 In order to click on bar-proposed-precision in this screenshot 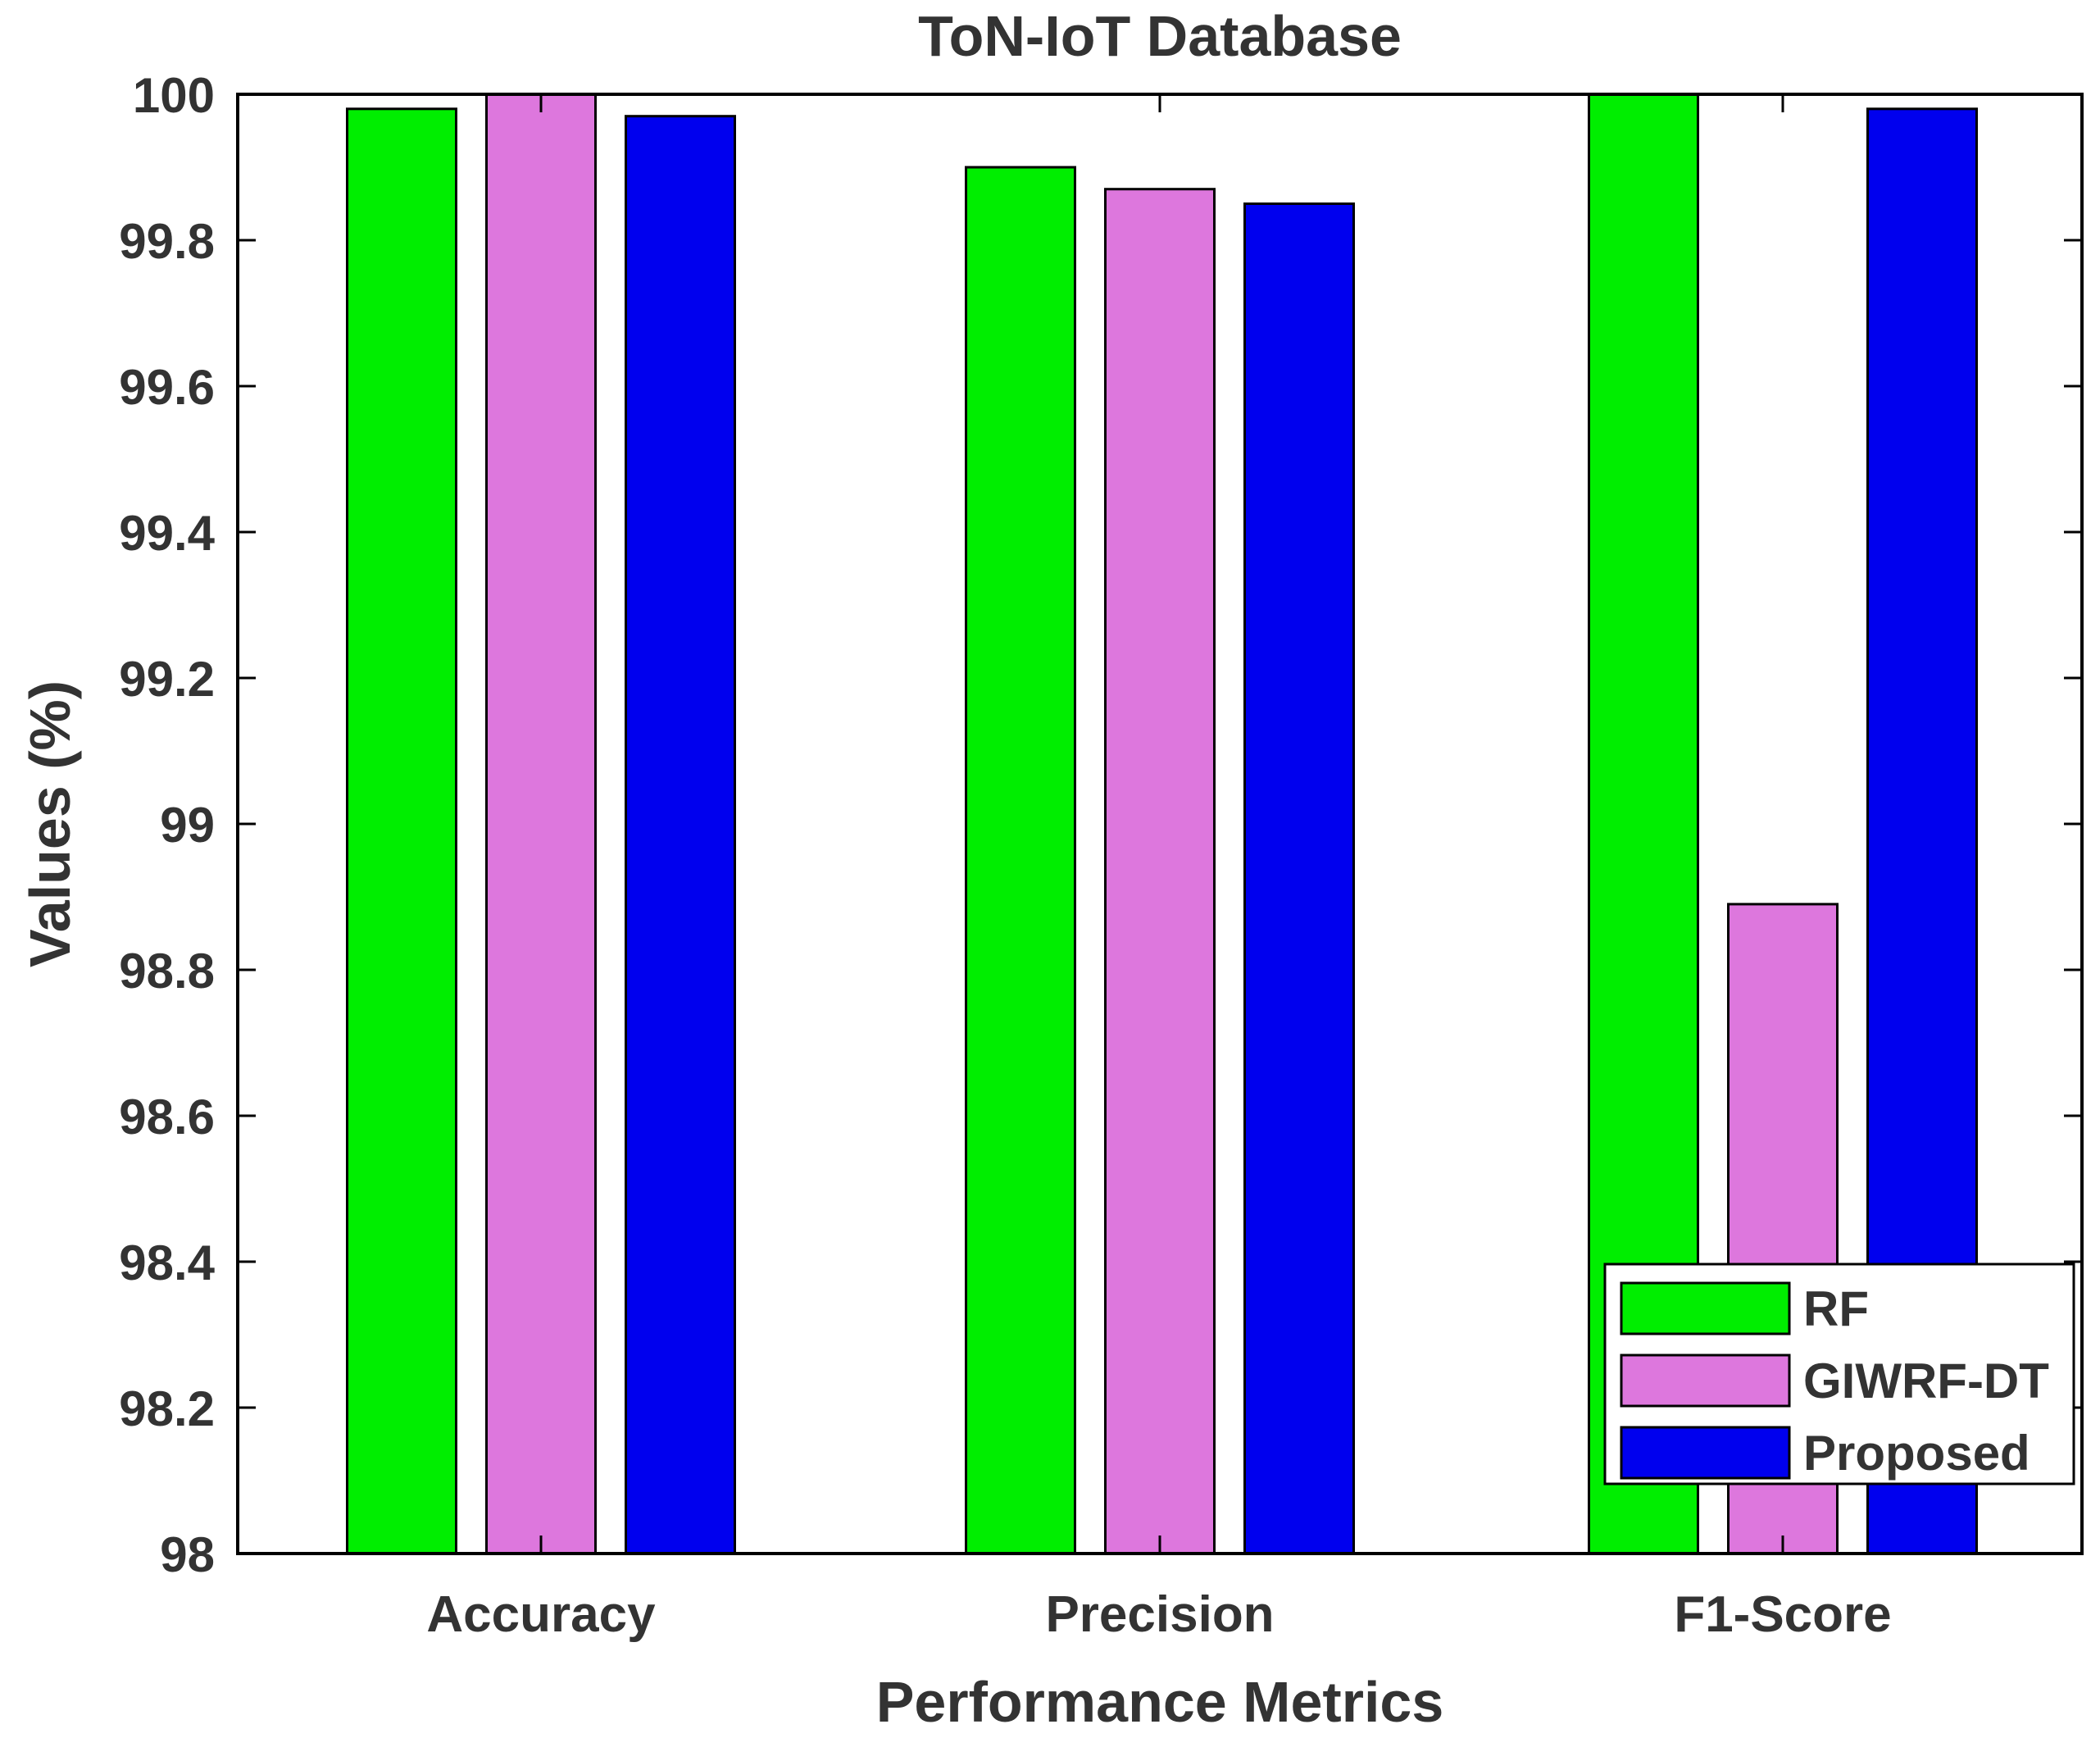, I will do `click(1299, 878)`.